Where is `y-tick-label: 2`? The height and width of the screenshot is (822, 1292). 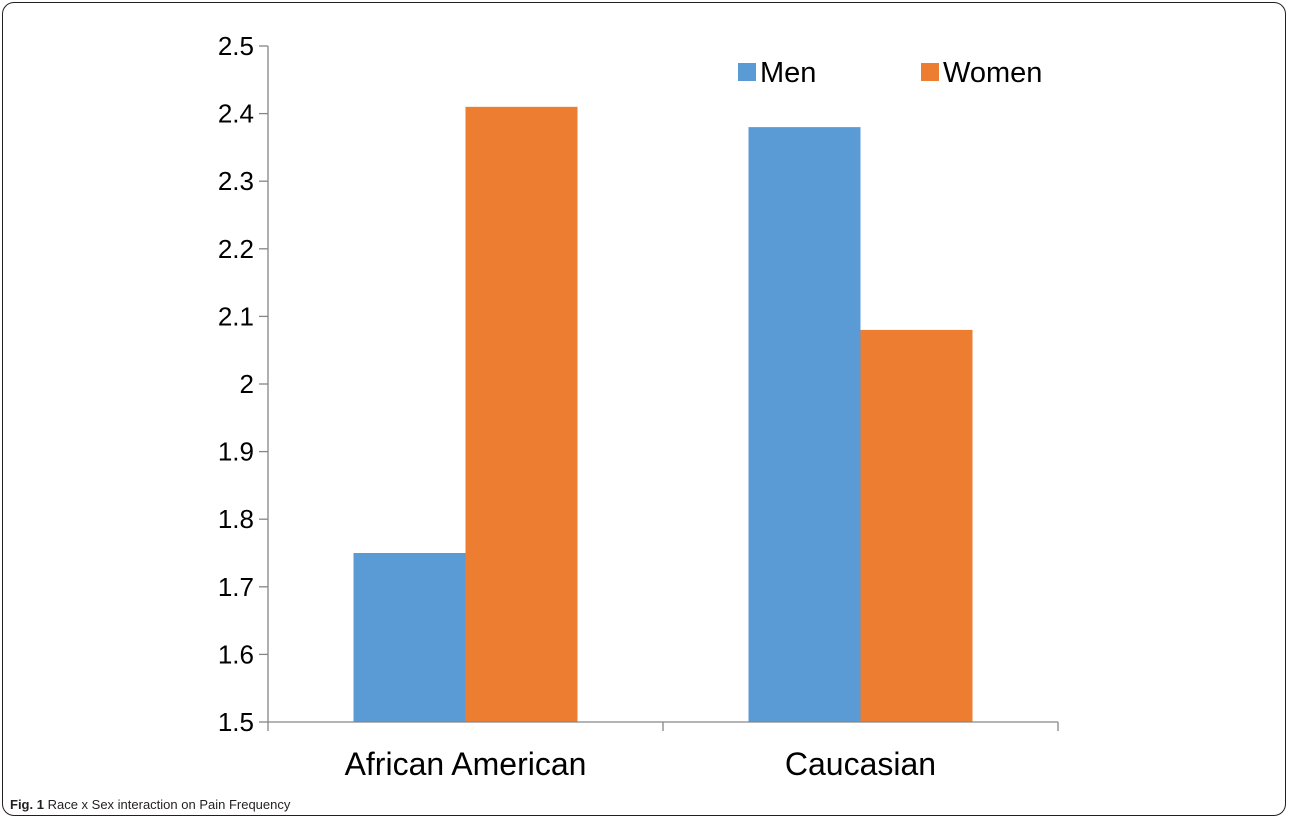 y-tick-label: 2 is located at coordinates (247, 384).